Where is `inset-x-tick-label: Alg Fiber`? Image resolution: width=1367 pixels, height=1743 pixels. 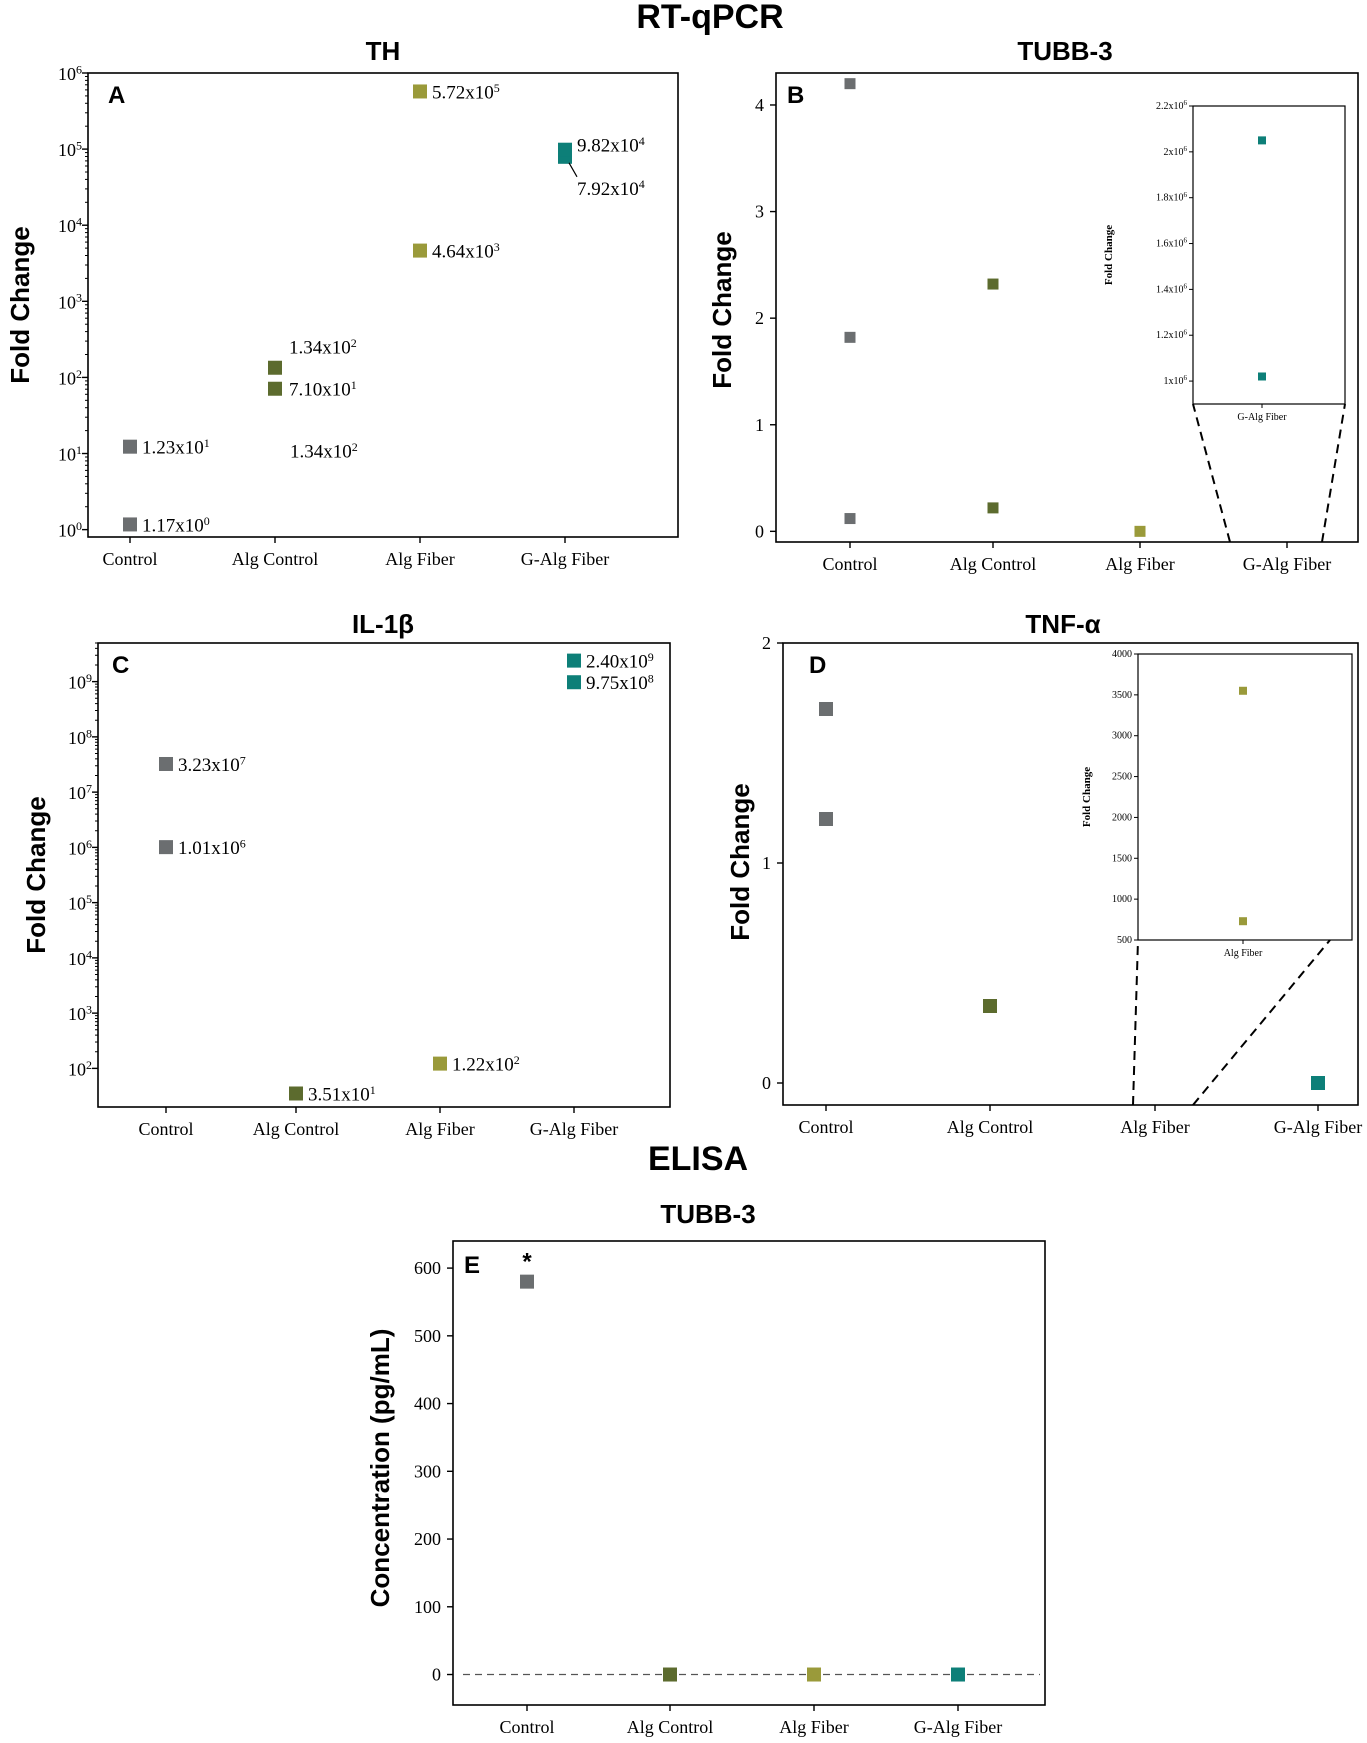 inset-x-tick-label: Alg Fiber is located at coordinates (1243, 953).